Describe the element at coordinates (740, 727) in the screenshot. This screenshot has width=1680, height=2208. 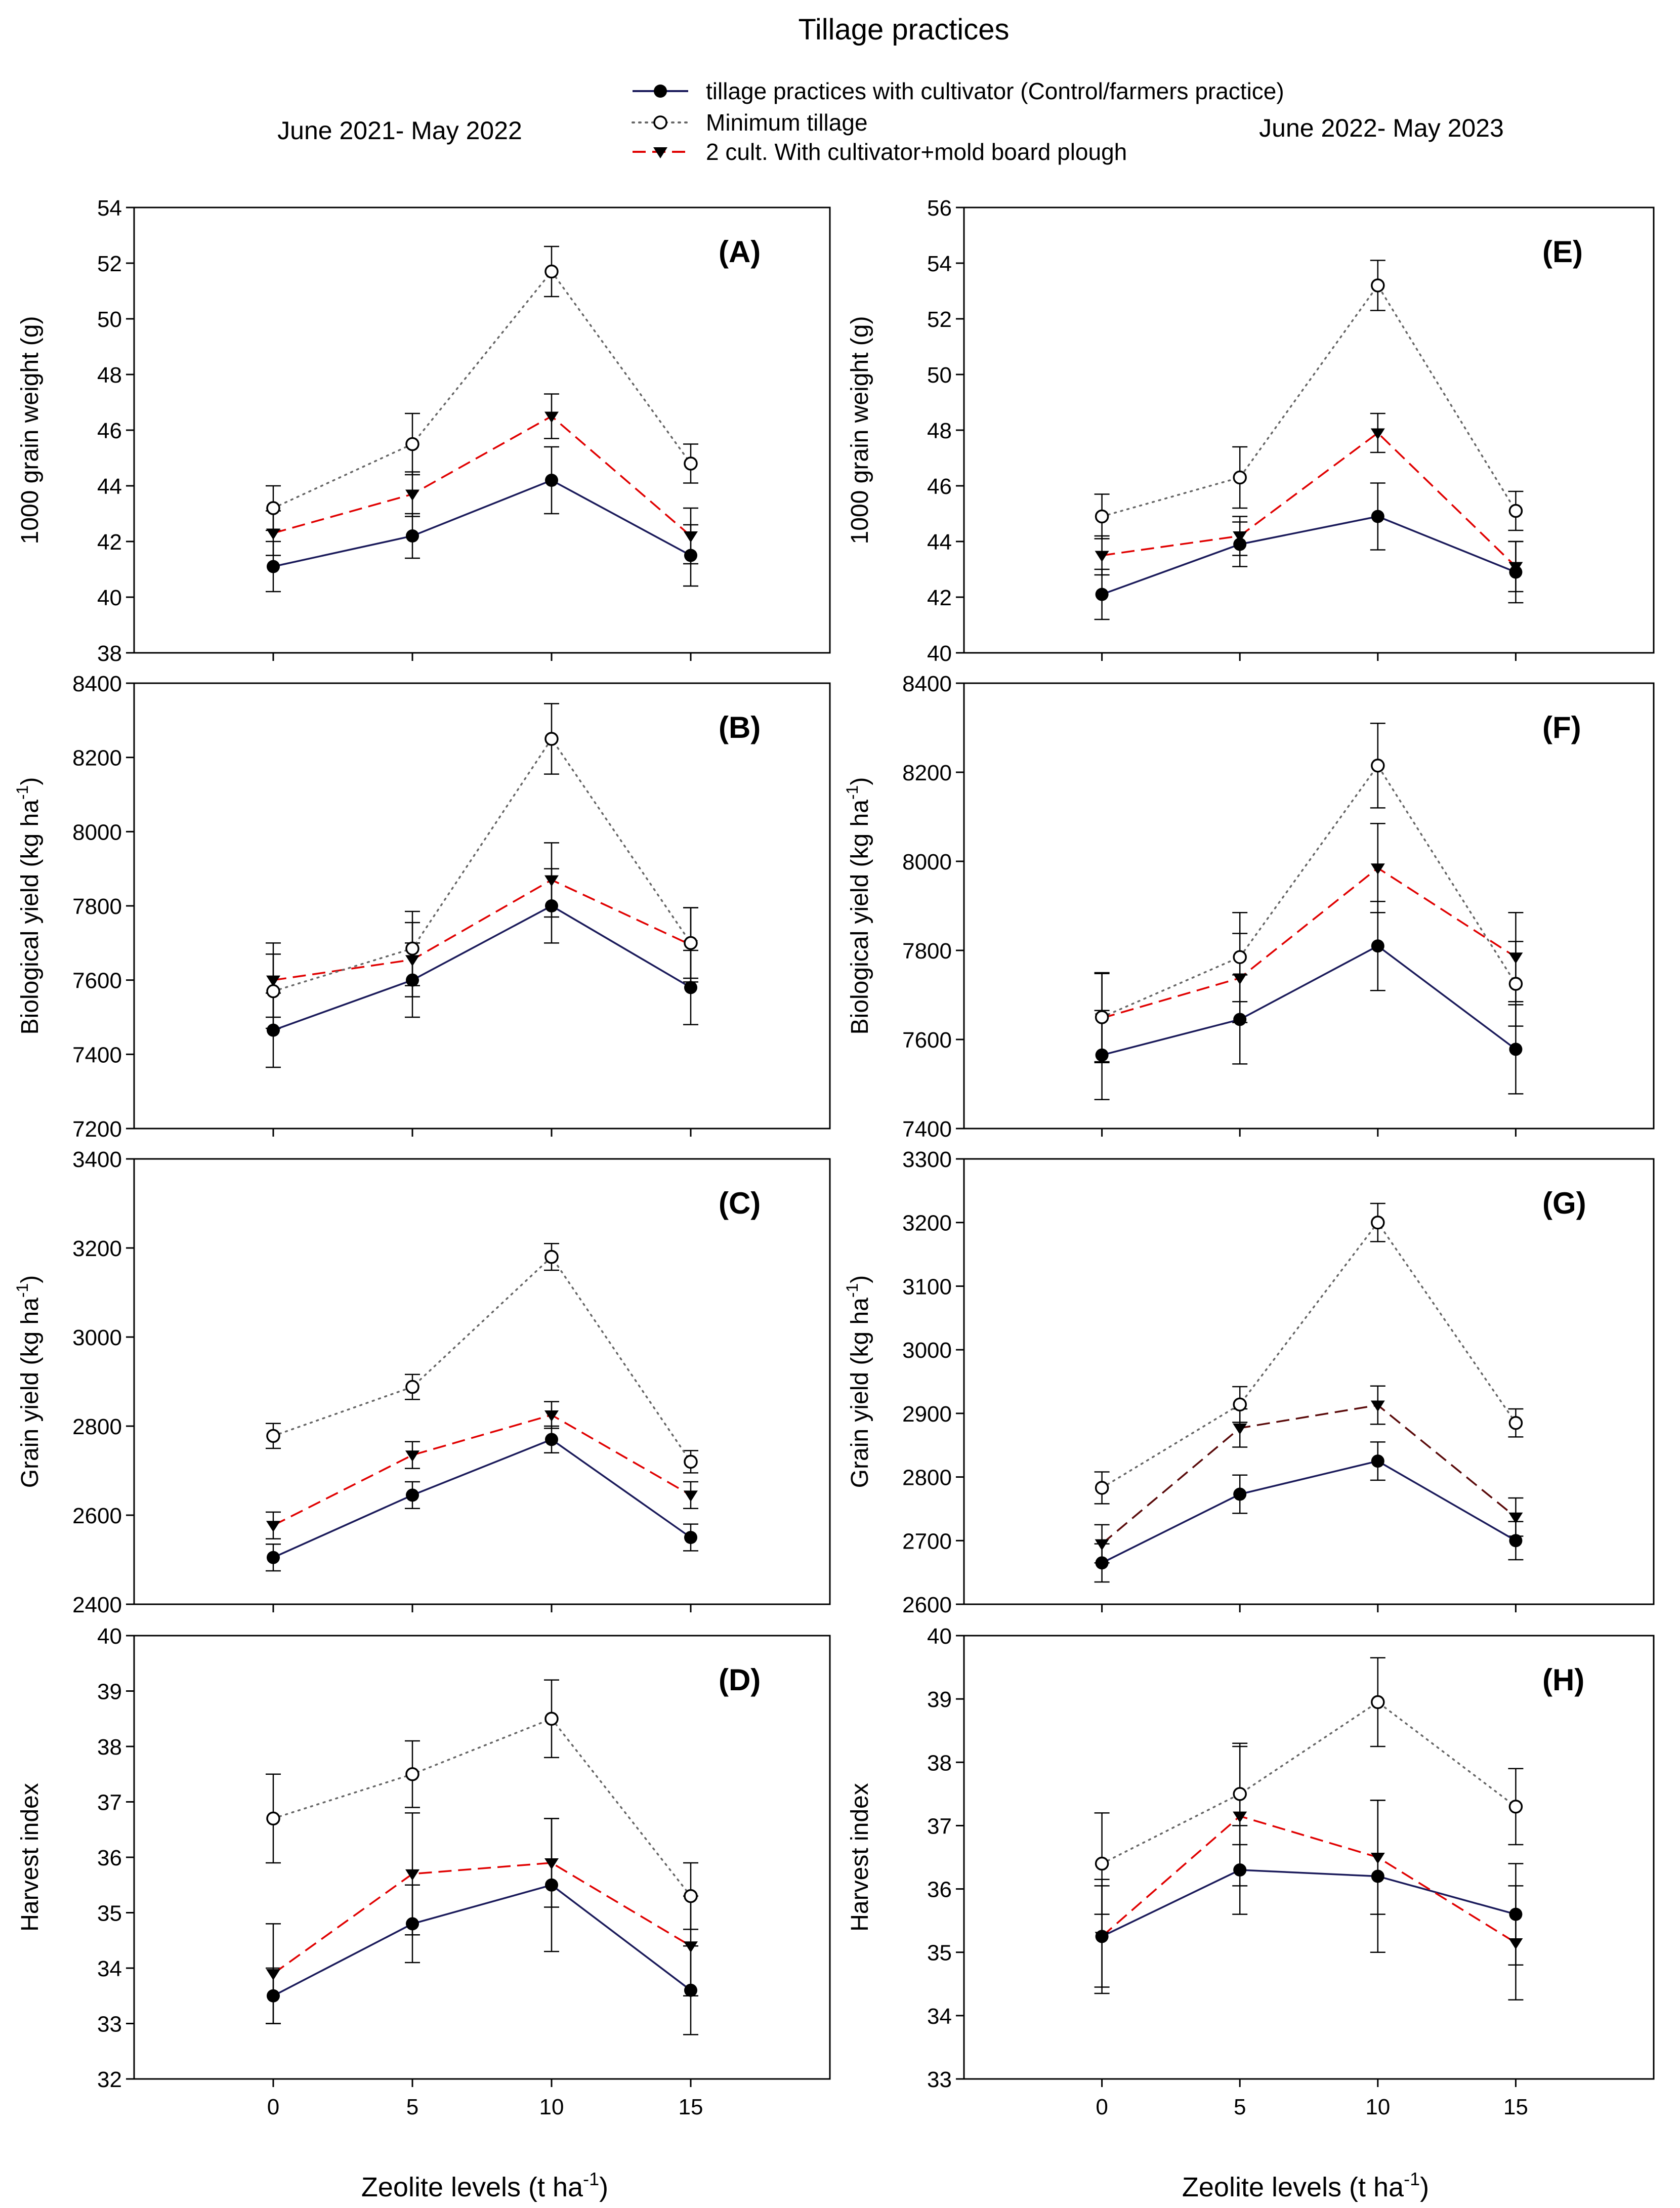
I see `panel-label: (B)` at that location.